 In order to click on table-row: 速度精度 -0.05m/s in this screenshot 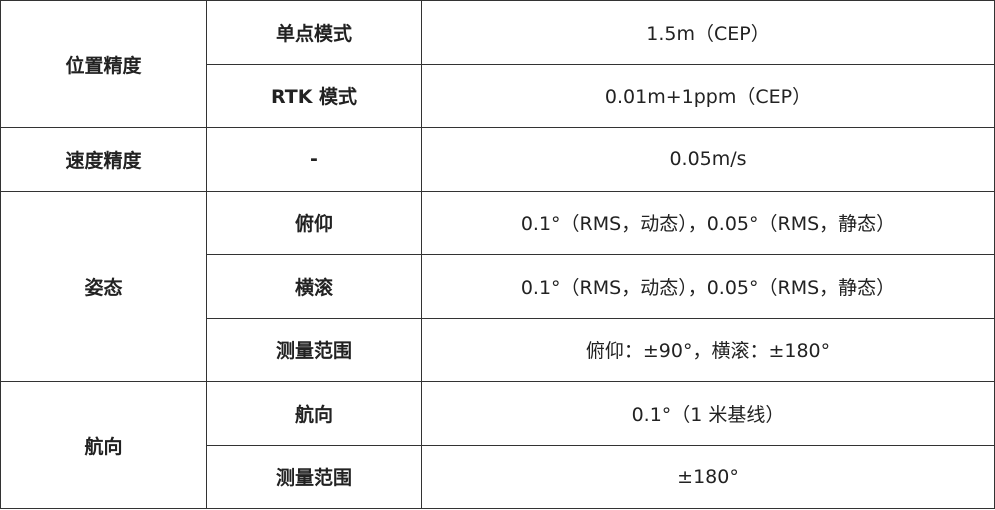, I will do `click(497, 159)`.